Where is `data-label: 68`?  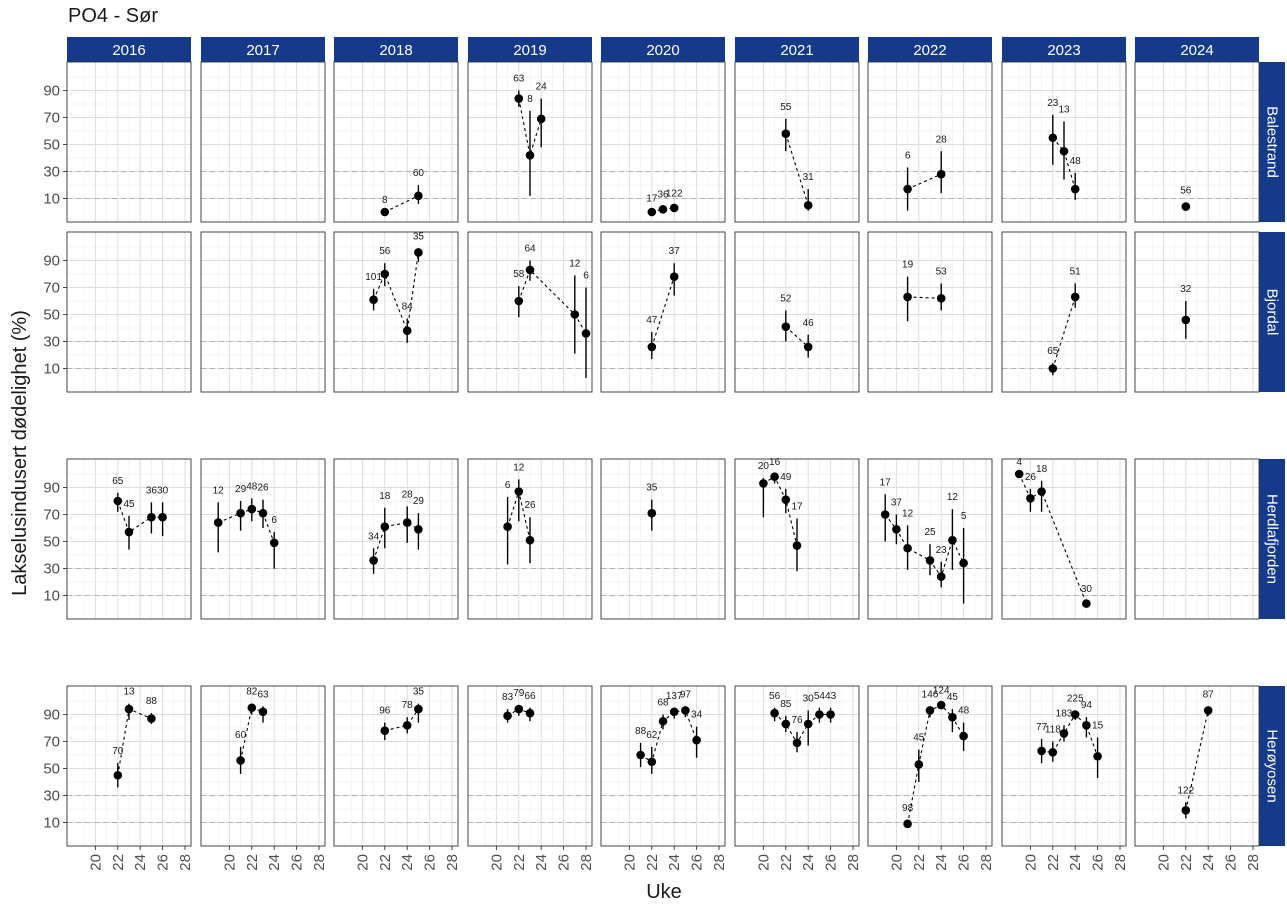
data-label: 68 is located at coordinates (663, 703).